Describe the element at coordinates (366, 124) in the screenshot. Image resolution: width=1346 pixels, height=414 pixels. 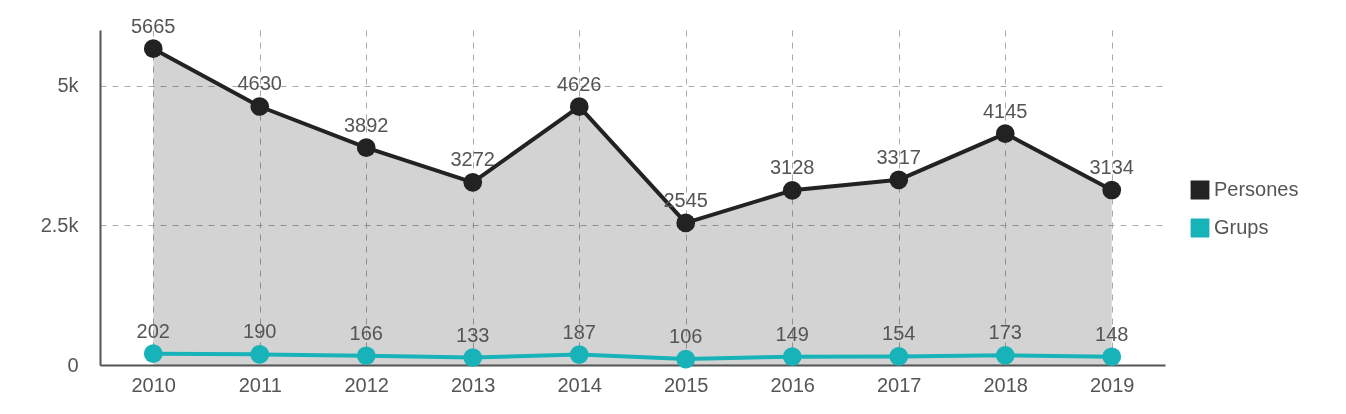
I see `data-label: 3892` at that location.